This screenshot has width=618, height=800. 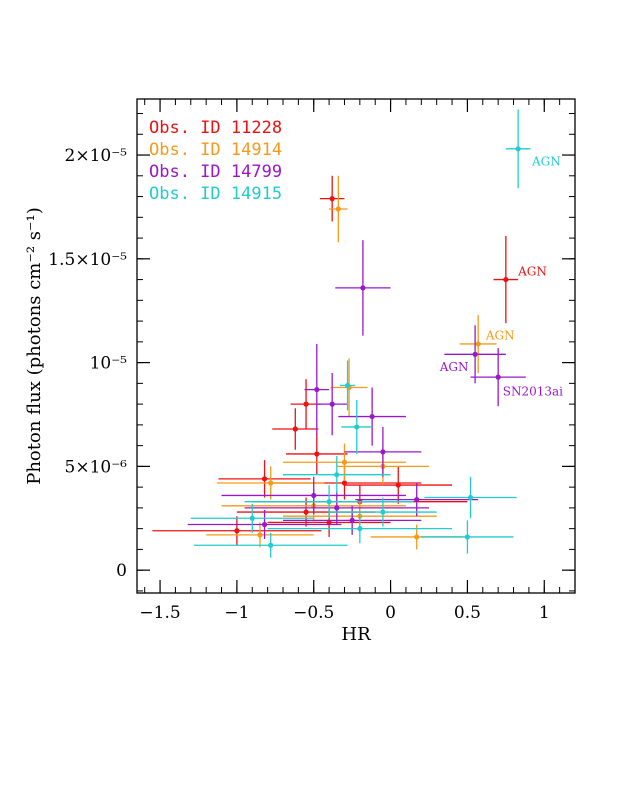 I want to click on x-tick-label: 1, so click(x=544, y=613).